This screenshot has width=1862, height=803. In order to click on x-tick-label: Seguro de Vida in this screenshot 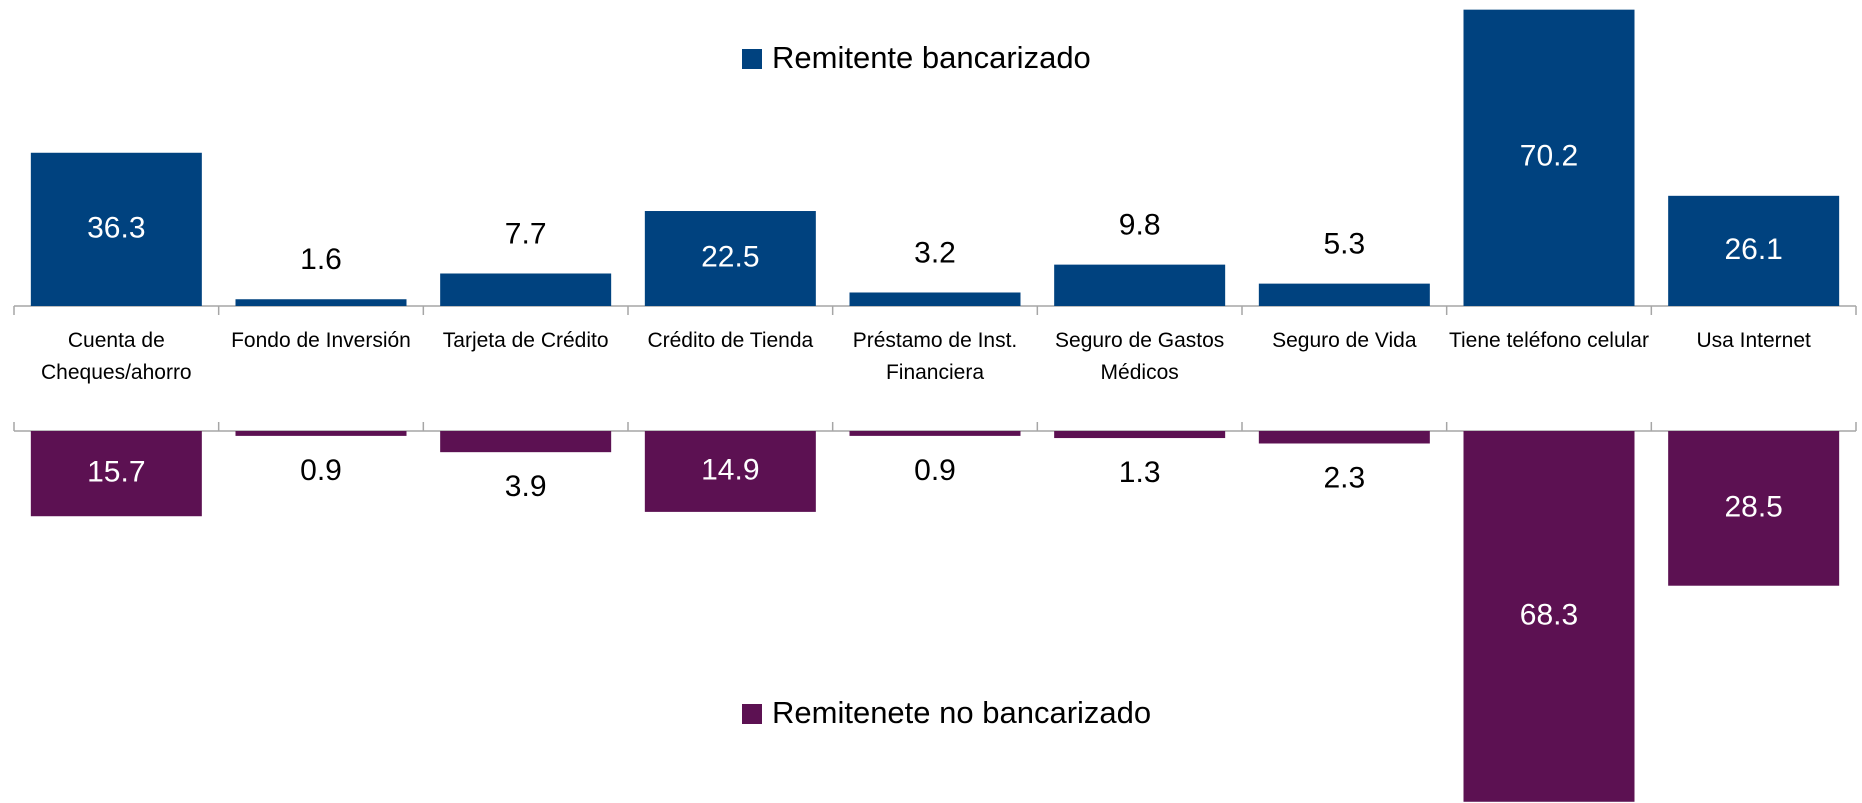, I will do `click(1344, 340)`.